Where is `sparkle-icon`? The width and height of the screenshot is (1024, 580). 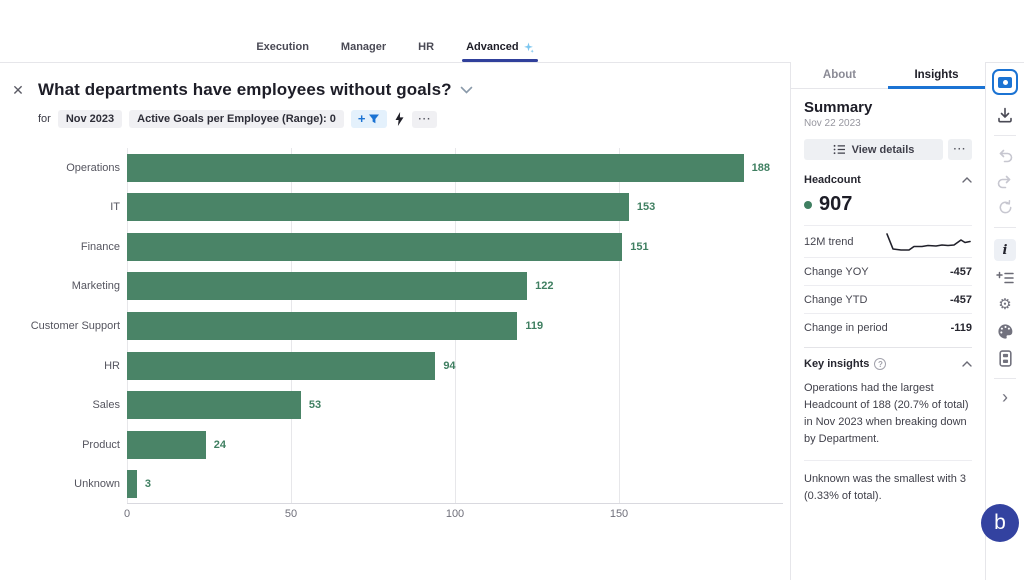
sparkle-icon is located at coordinates (528, 47).